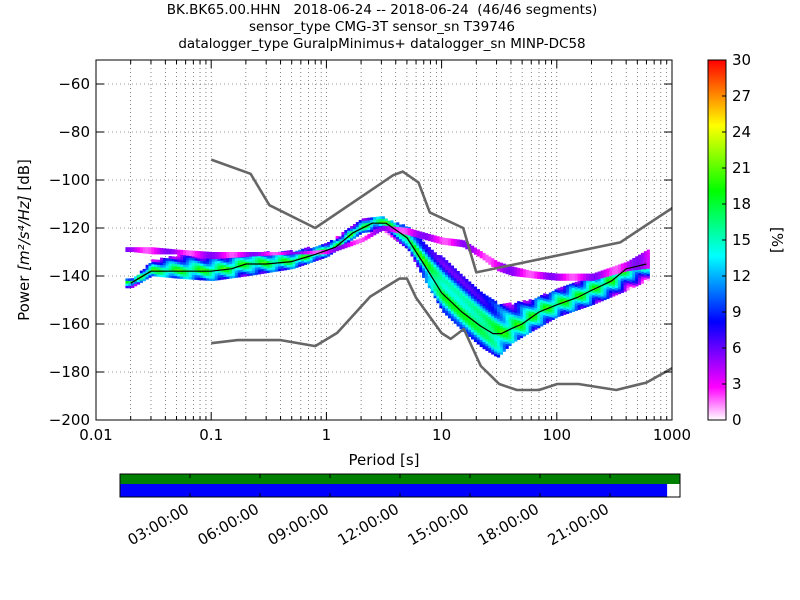 The height and width of the screenshot is (600, 800). Describe the element at coordinates (441, 216) in the screenshot. I see `noise-model-high-line` at that location.